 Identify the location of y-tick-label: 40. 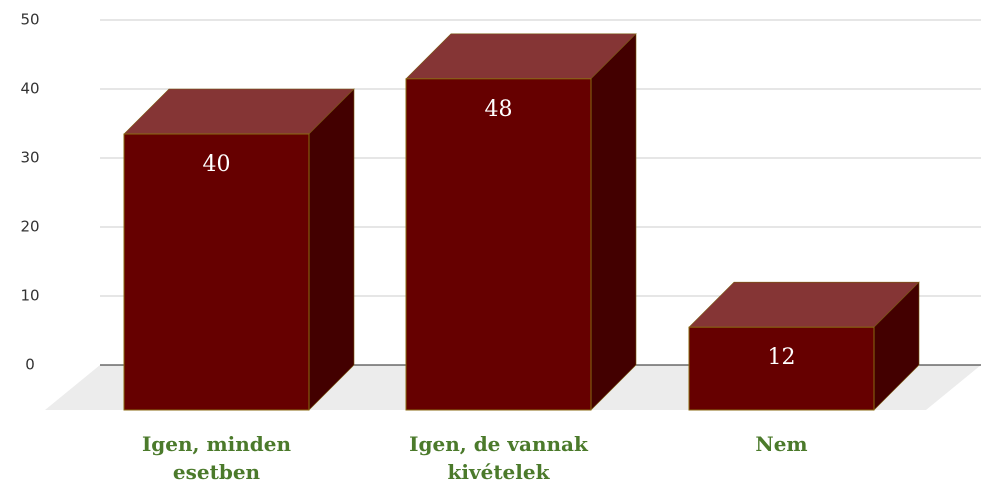
(29, 89).